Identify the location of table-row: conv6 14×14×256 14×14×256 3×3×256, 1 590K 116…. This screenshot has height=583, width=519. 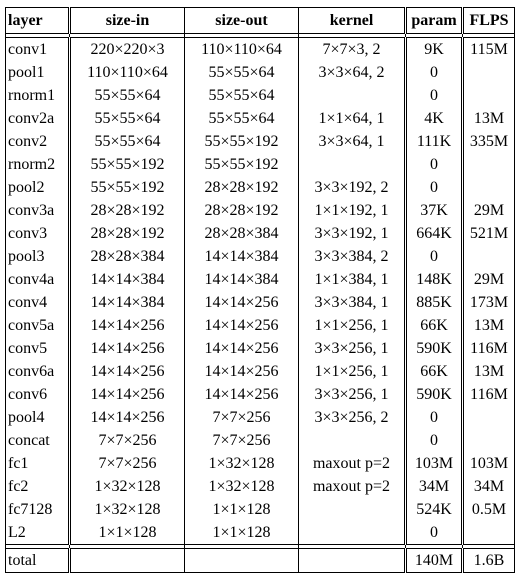
(260, 394).